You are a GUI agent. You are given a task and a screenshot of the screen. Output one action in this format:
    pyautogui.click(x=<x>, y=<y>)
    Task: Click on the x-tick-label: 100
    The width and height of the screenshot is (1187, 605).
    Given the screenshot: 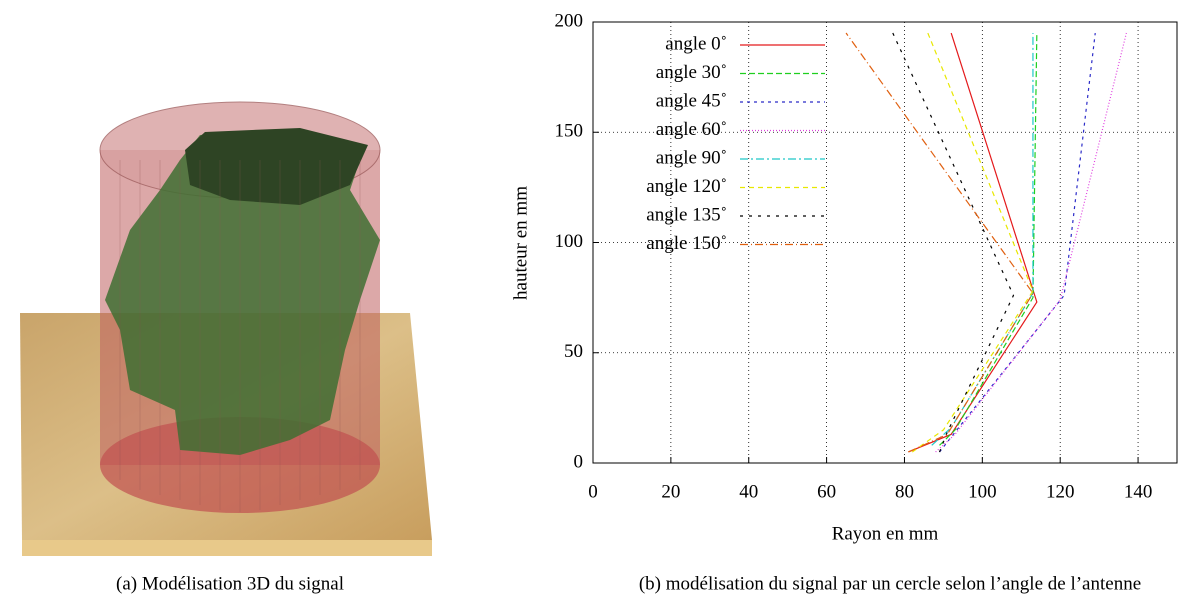 What is the action you would take?
    pyautogui.click(x=982, y=491)
    